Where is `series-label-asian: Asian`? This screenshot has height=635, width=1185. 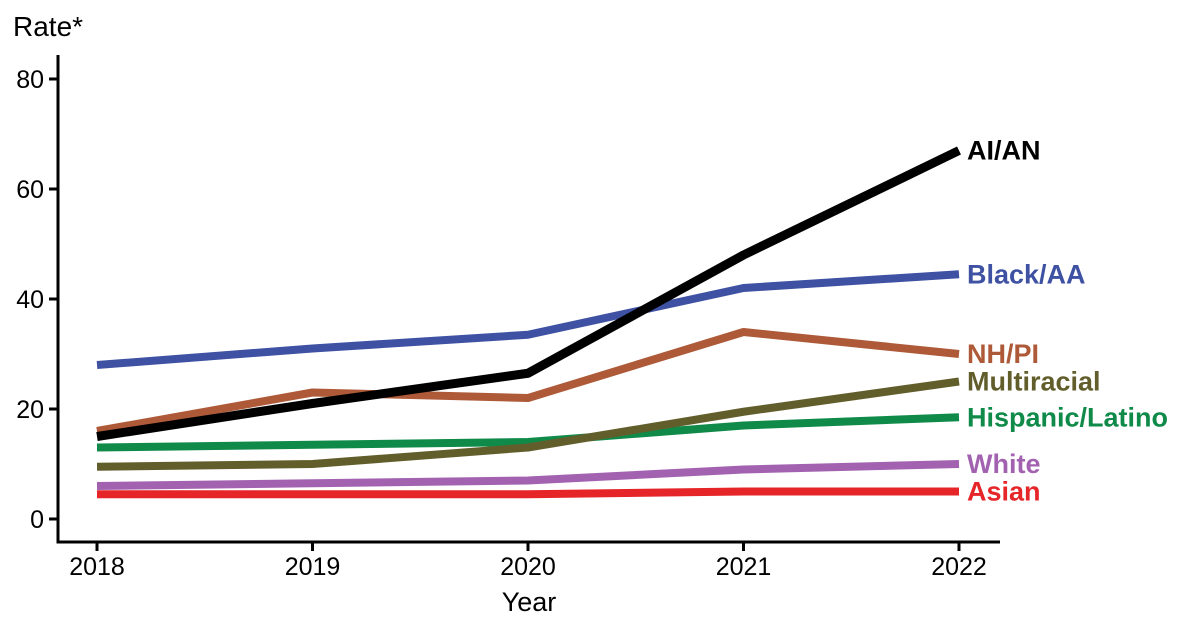 series-label-asian: Asian is located at coordinates (1004, 492).